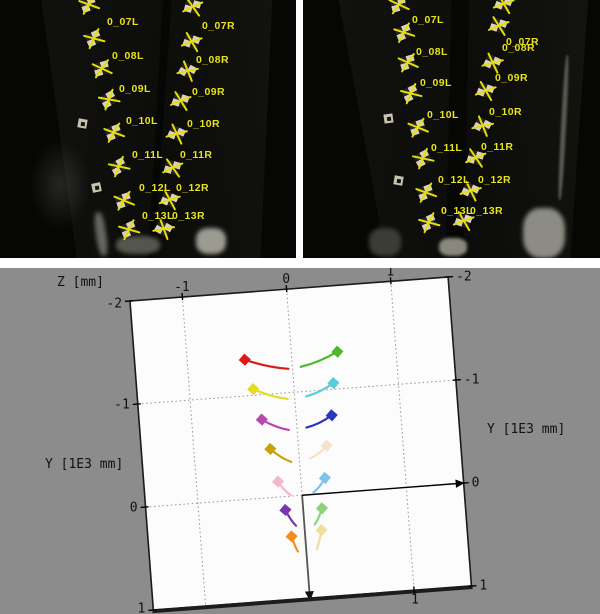 This screenshot has height=614, width=600. Describe the element at coordinates (244, 359) in the screenshot. I see `marker-diamond-red` at that location.